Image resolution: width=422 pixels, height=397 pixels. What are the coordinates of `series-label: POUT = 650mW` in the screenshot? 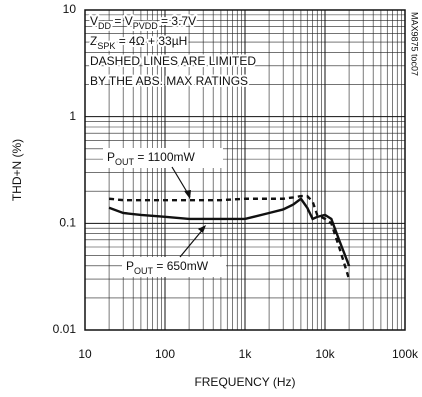 It's located at (167, 267).